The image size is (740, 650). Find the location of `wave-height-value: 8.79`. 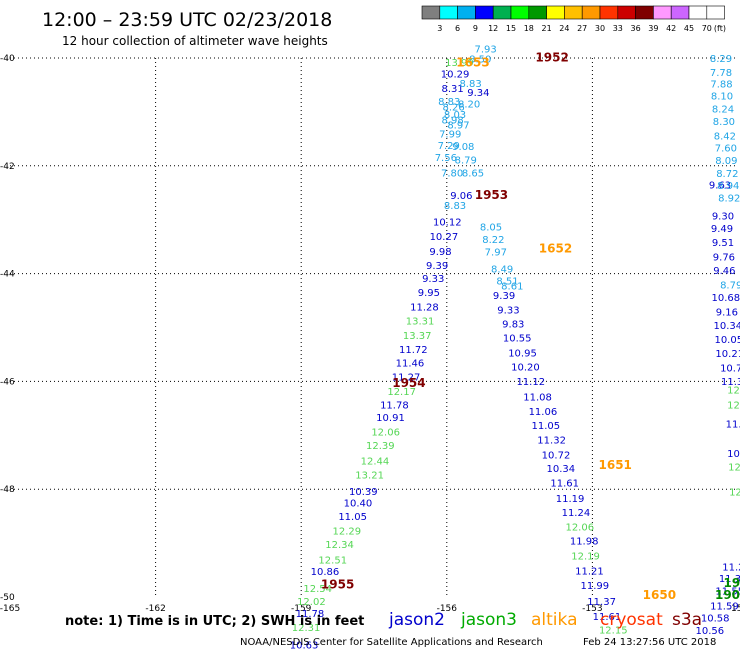

wave-height-value: 8.79 is located at coordinates (730, 285).